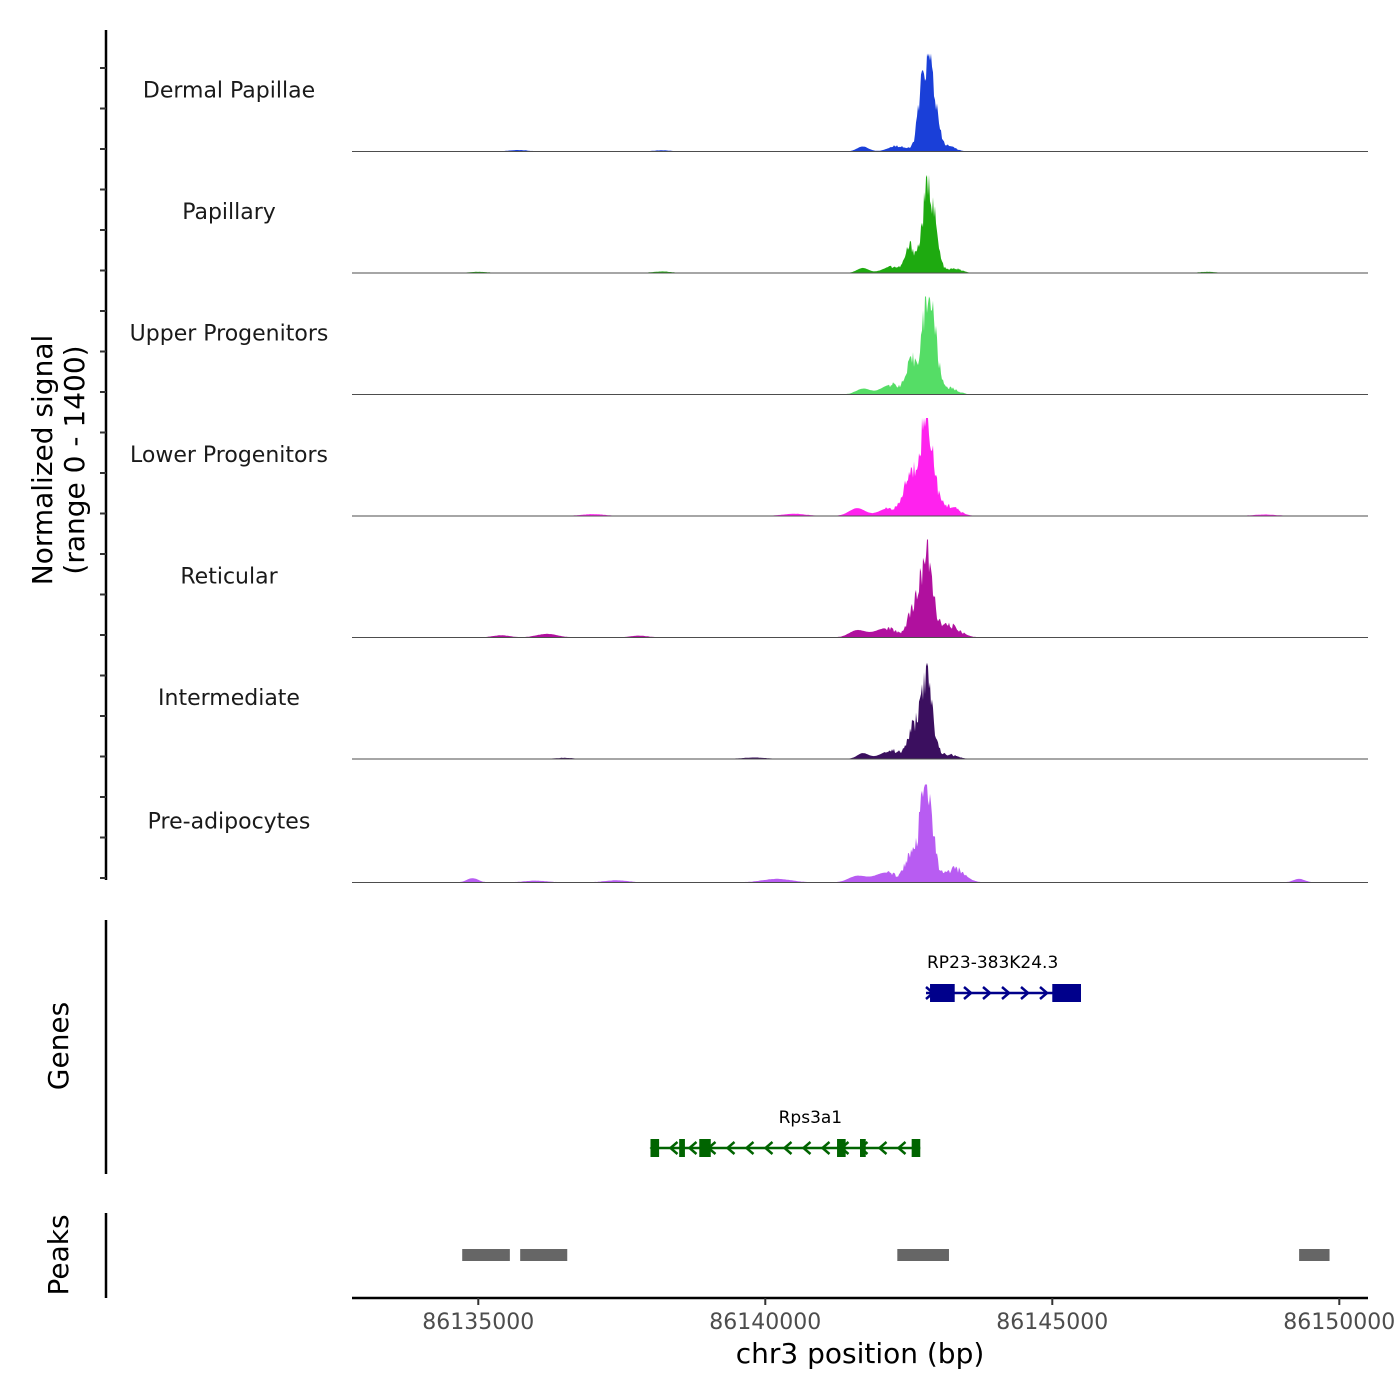  I want to click on track-label: Intermediate, so click(229, 698).